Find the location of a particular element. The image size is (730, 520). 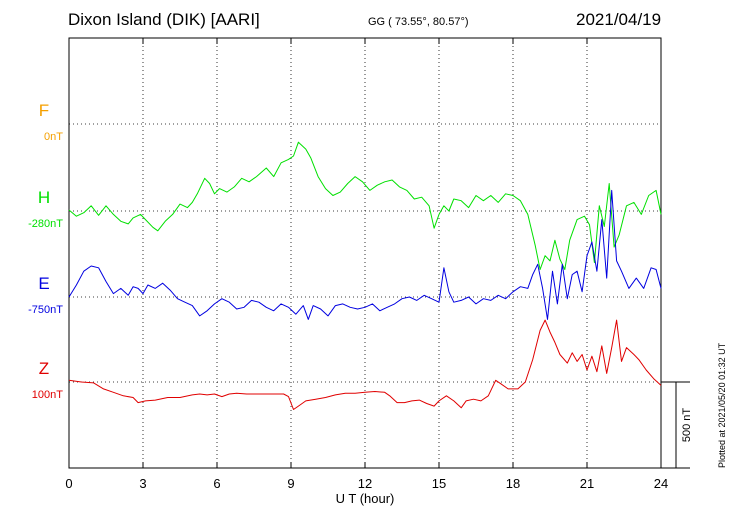

series-name-Z: Z is located at coordinates (44, 368).